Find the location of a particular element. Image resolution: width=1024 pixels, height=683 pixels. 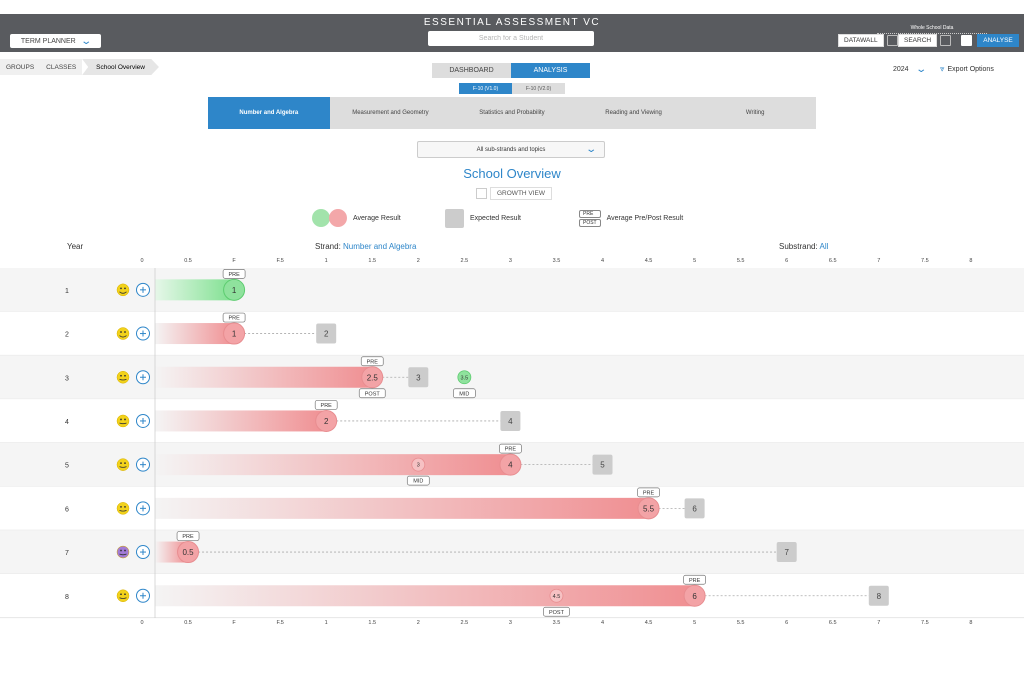

mid-tag: POST is located at coordinates (557, 613).